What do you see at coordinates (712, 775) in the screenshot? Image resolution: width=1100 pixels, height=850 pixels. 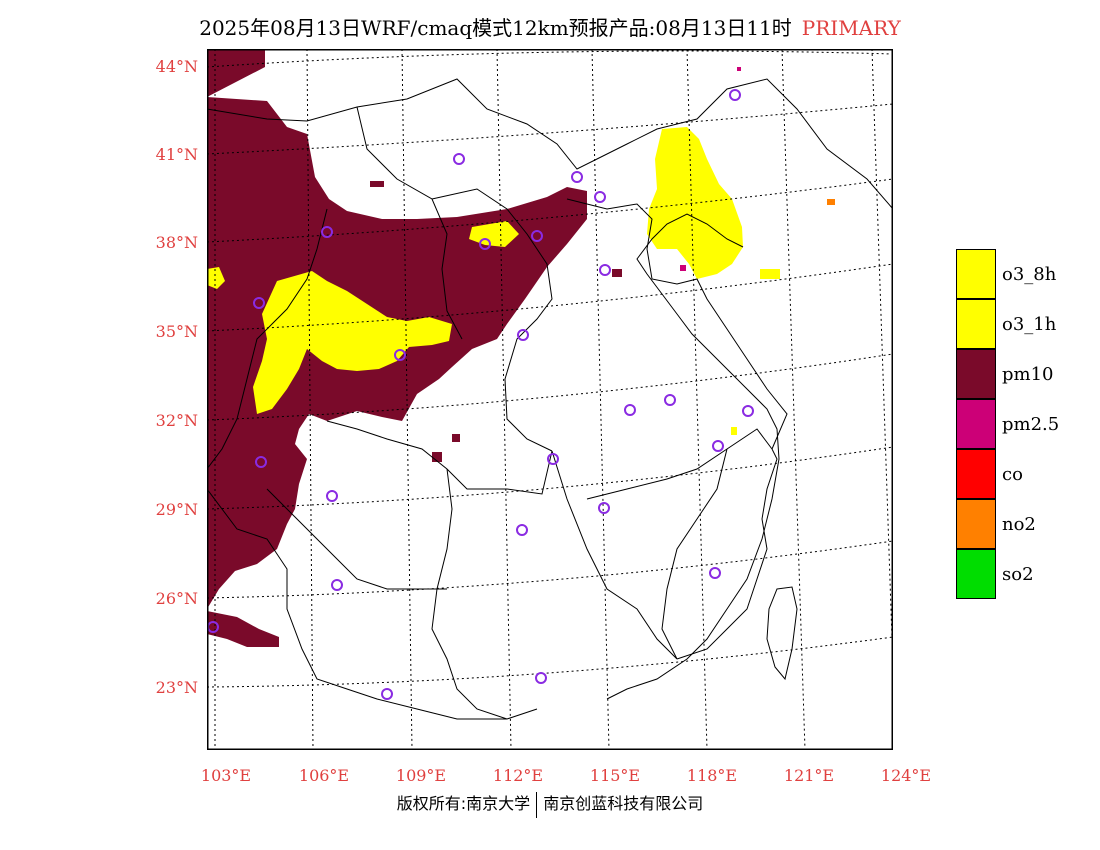 I see `lon-label-118: 118°E` at bounding box center [712, 775].